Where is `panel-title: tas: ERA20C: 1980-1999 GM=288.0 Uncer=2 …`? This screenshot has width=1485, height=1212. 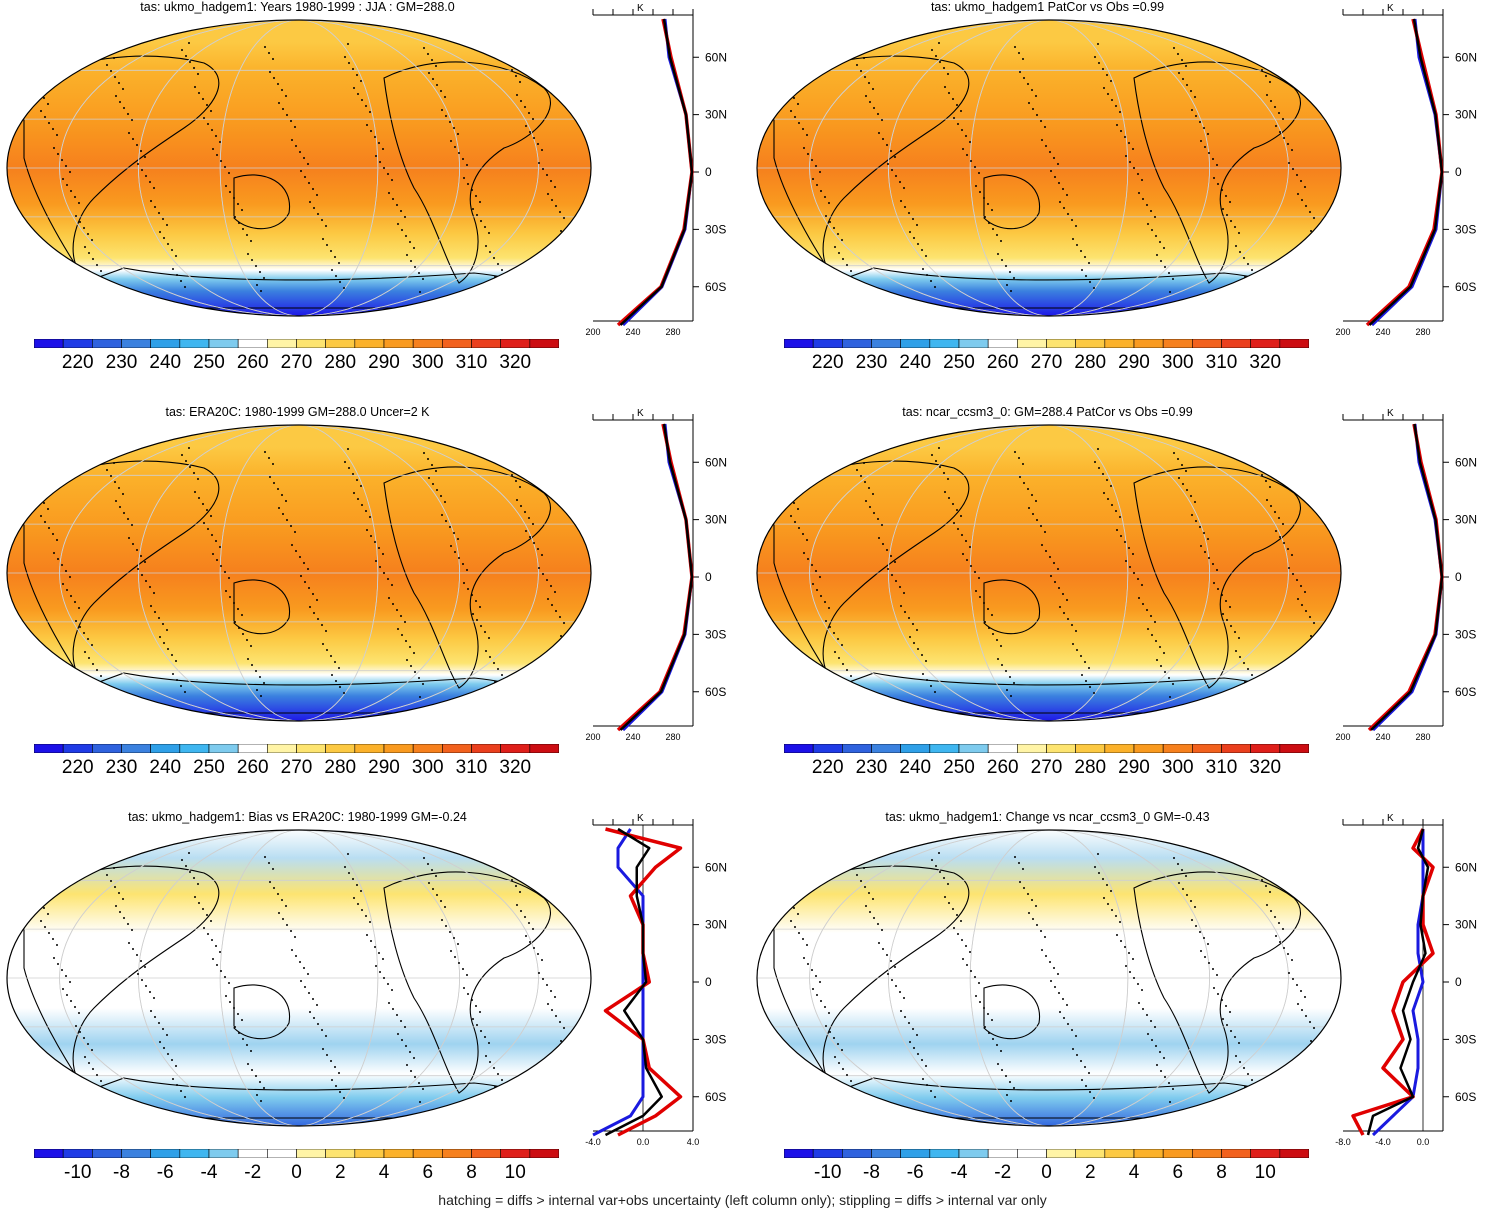 panel-title: tas: ERA20C: 1980-1999 GM=288.0 Uncer=2 … is located at coordinates (297, 412).